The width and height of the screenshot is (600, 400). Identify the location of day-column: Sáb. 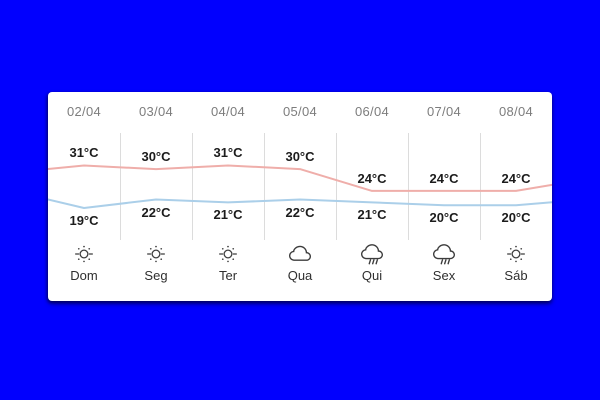
(516, 265).